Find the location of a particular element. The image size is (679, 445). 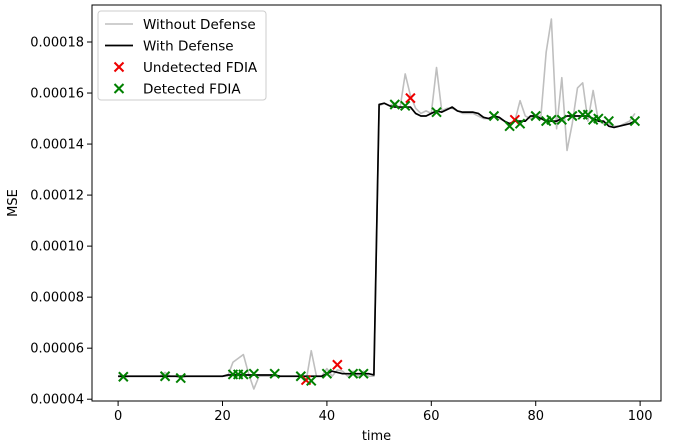

legend-item-with-defense: With Defense is located at coordinates (169, 47).